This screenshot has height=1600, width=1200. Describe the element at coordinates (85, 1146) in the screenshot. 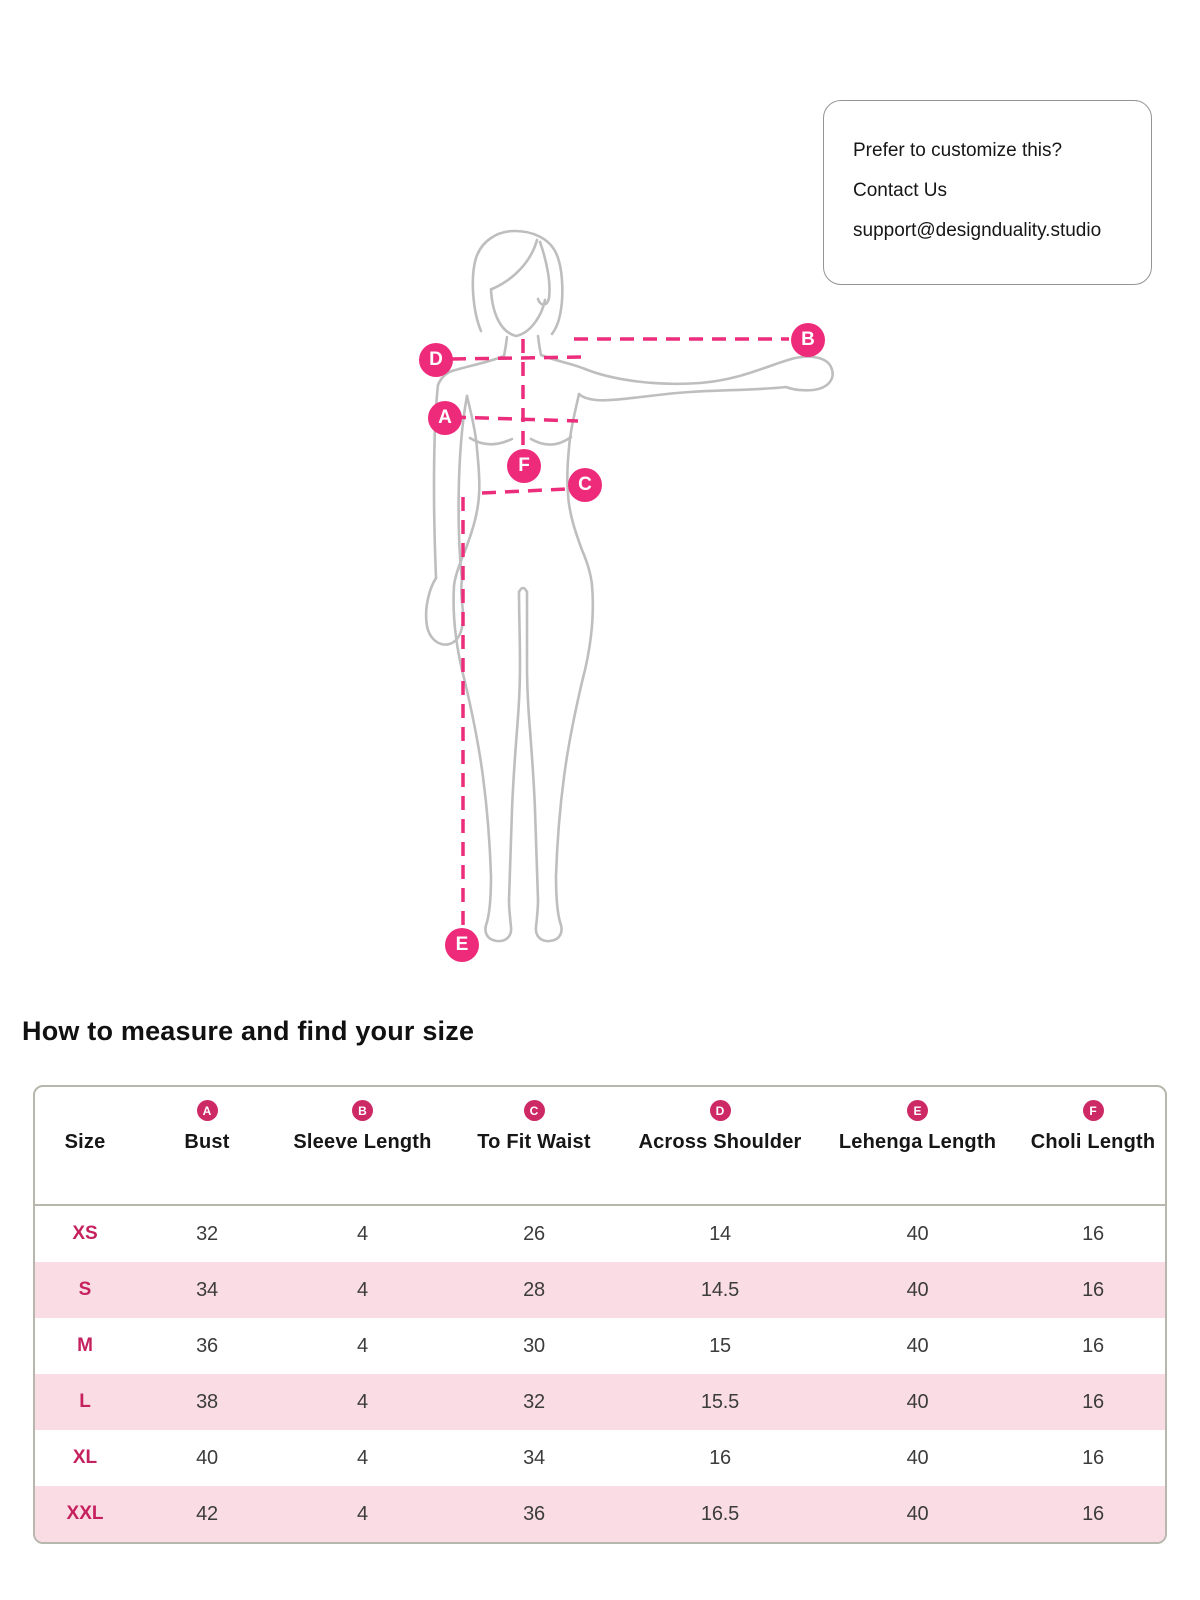

I see `column-header-size: Size` at that location.